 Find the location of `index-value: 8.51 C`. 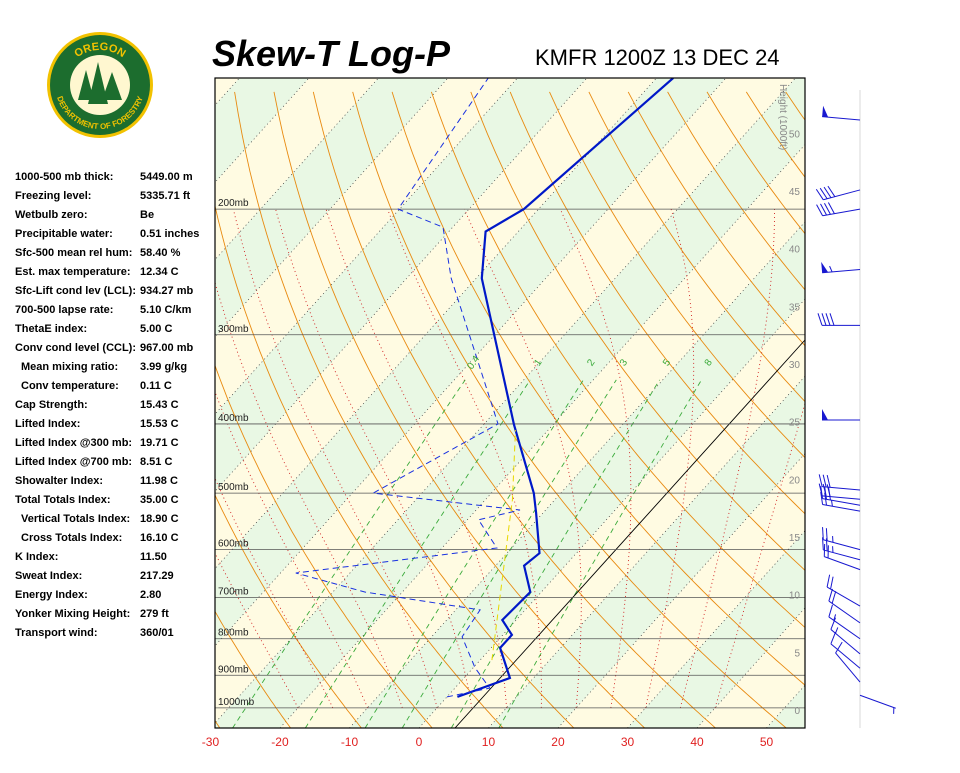

index-value: 8.51 C is located at coordinates (156, 462).